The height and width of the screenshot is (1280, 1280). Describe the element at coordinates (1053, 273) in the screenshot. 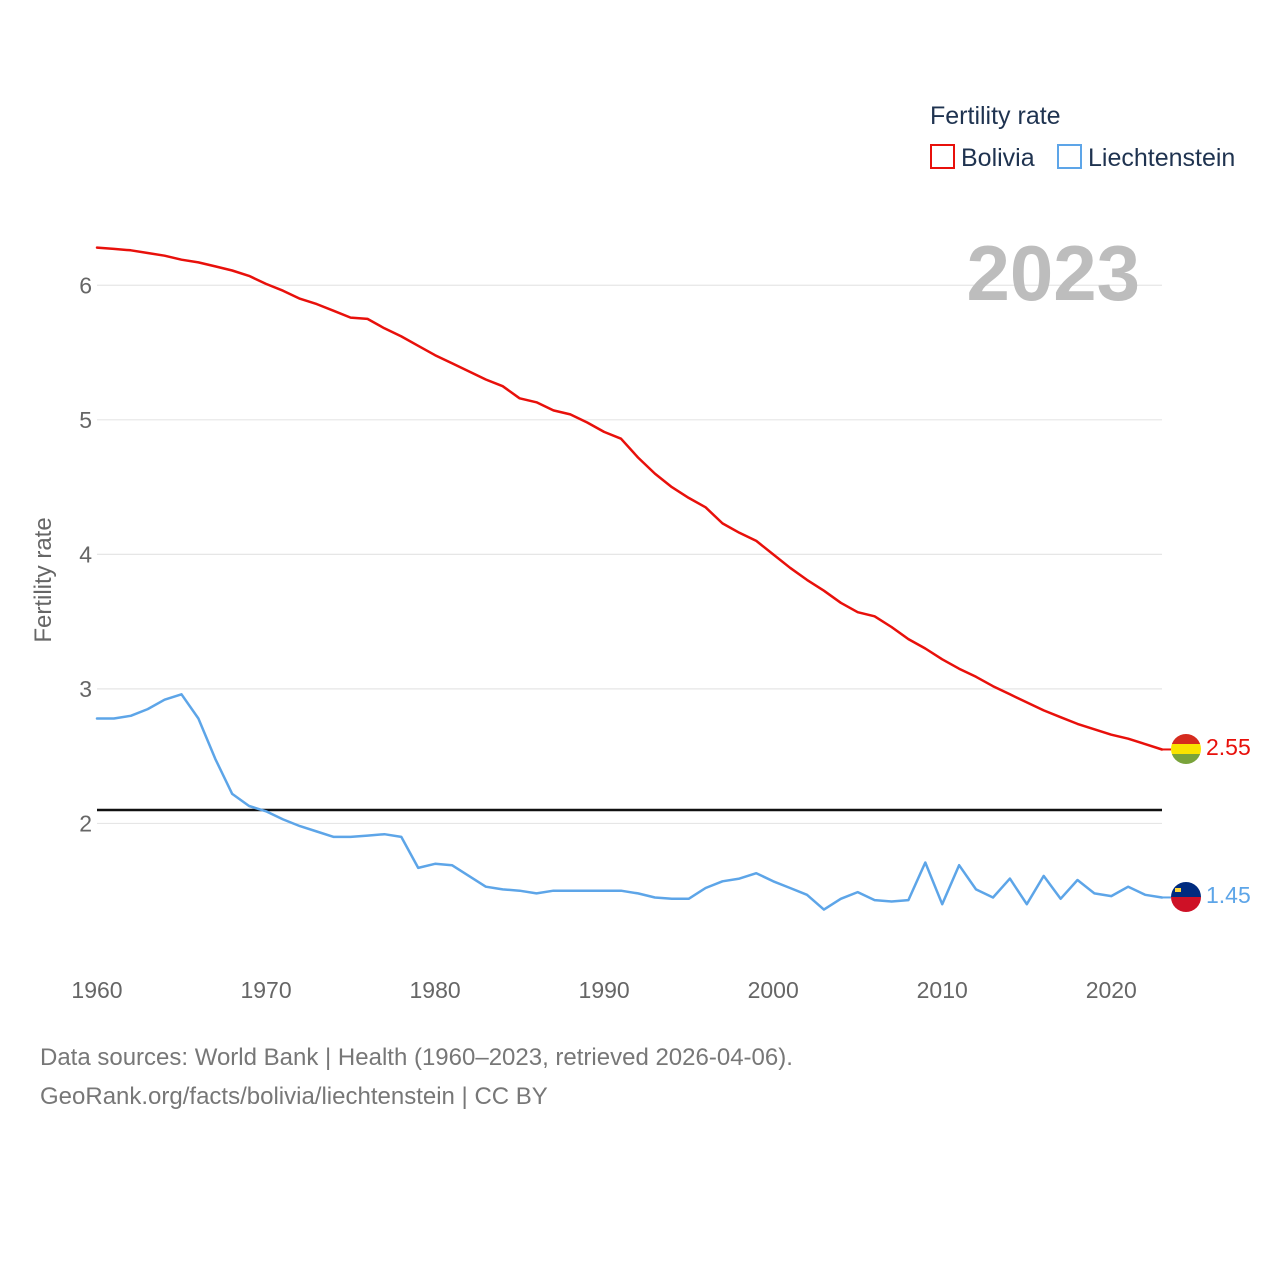

I see `year-label: 2023` at that location.